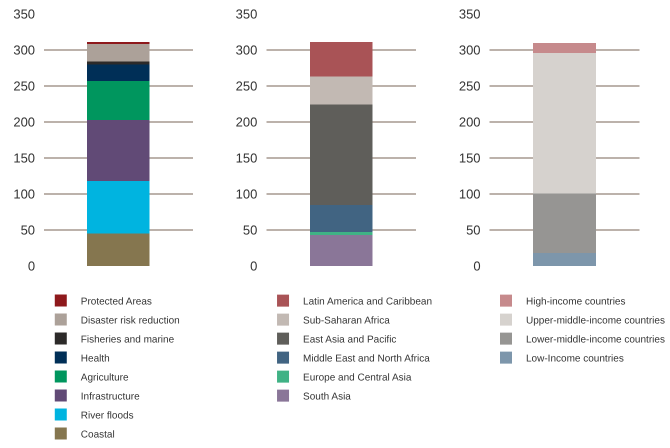 The width and height of the screenshot is (670, 448). Describe the element at coordinates (595, 340) in the screenshot. I see `legend-label: Lower-middle-income countries` at that location.